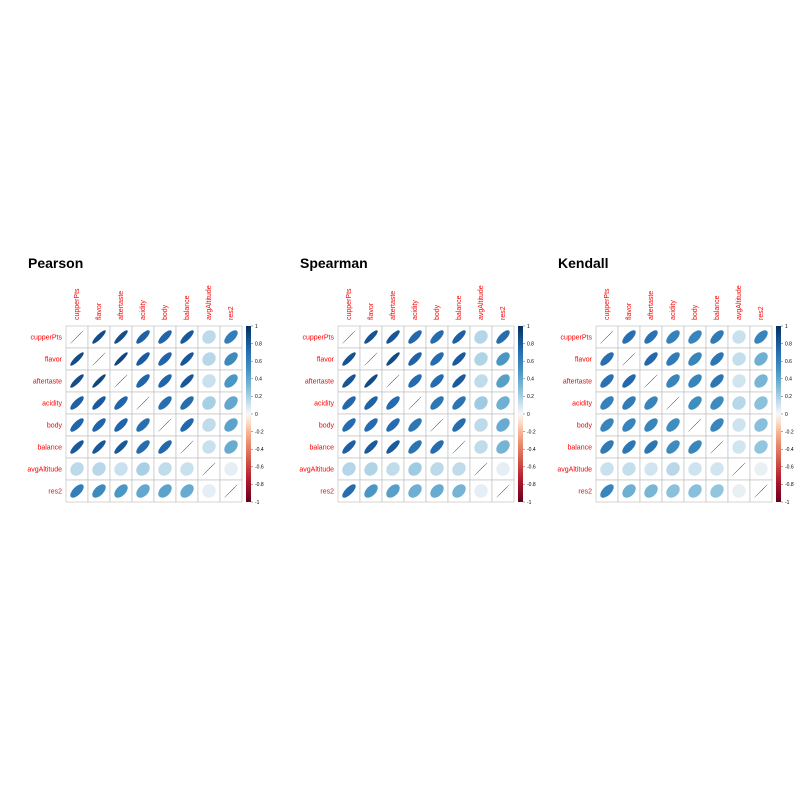  I want to click on row-label: res2, so click(585, 492).